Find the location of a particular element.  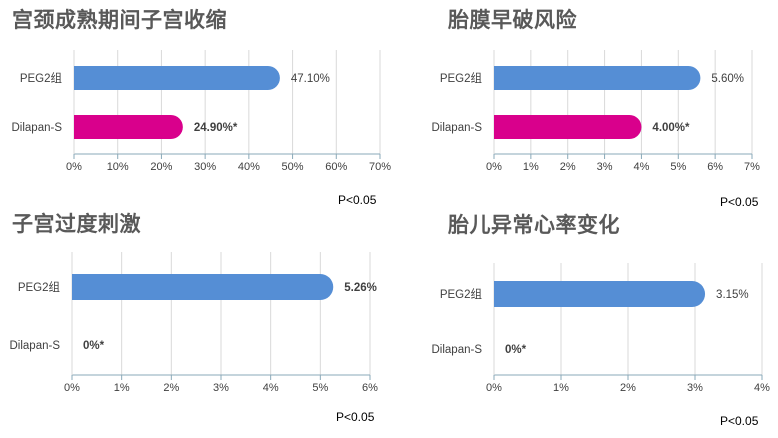

data-label: 24.90%* is located at coordinates (216, 128).